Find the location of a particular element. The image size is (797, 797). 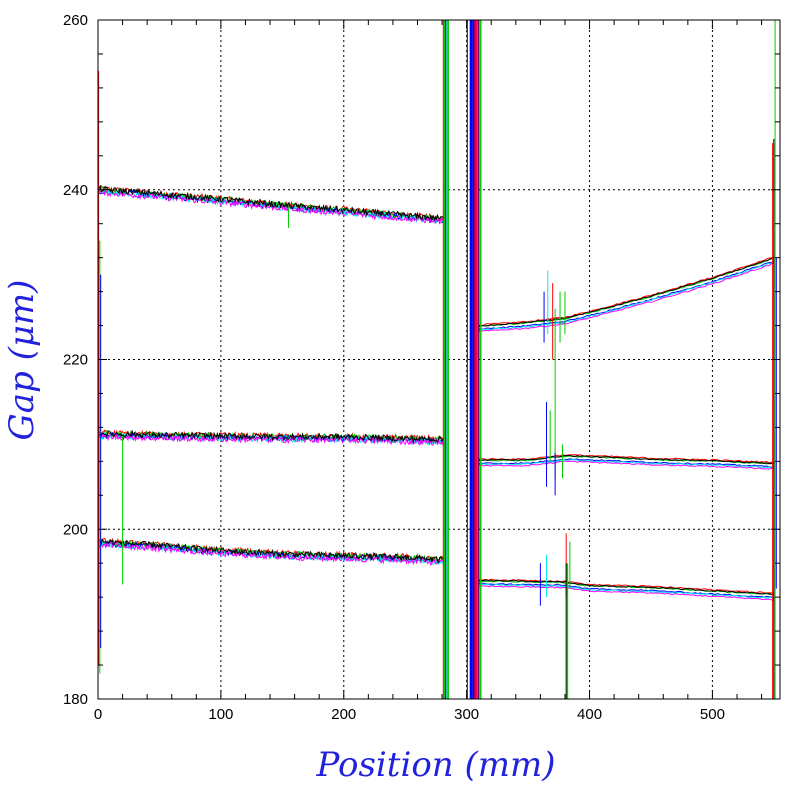

x-axis-title: Position (mm) is located at coordinates (435, 765).